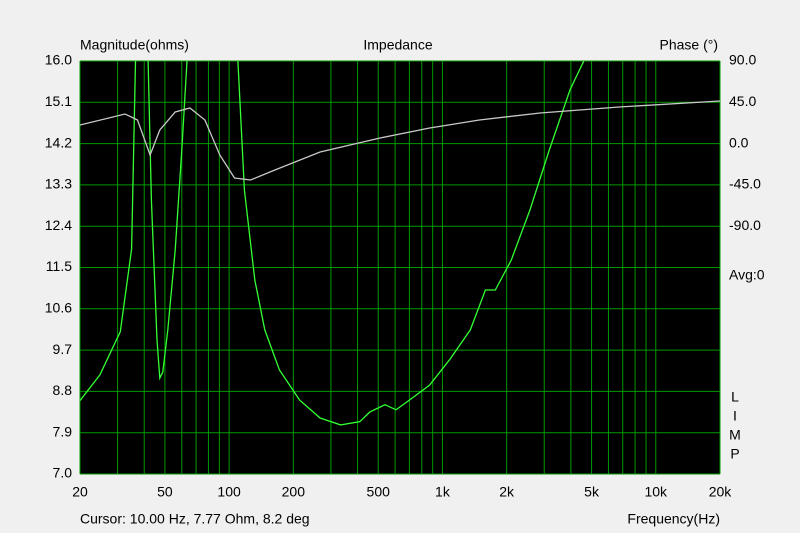  Describe the element at coordinates (195, 519) in the screenshot. I see `cursor-readout: Cursor: 10.00 Hz, 7.77 Ohm, 8.2 deg` at that location.